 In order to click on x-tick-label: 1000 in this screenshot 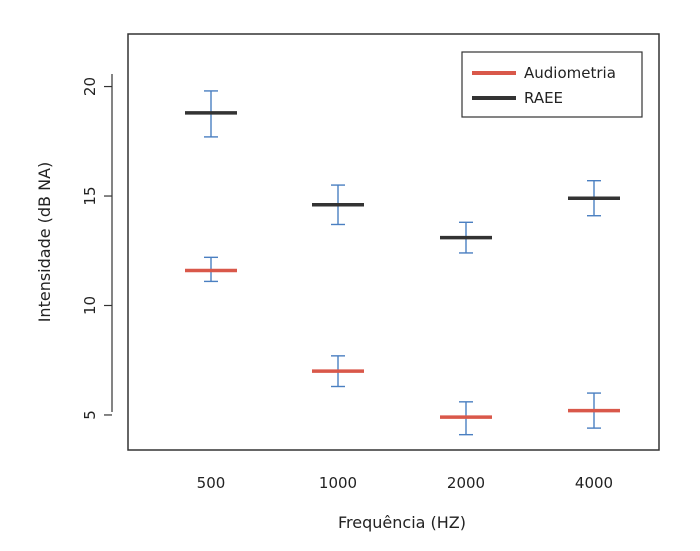, I will do `click(338, 483)`.